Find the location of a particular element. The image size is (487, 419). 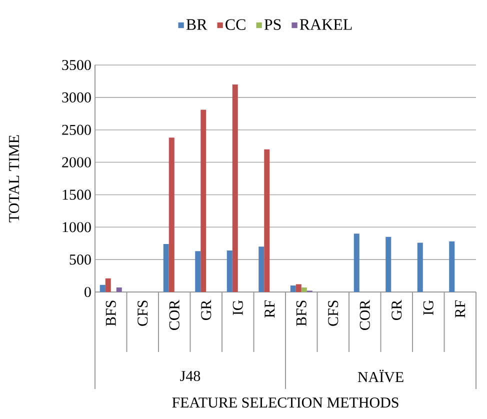

text: J48 is located at coordinates (190, 376).